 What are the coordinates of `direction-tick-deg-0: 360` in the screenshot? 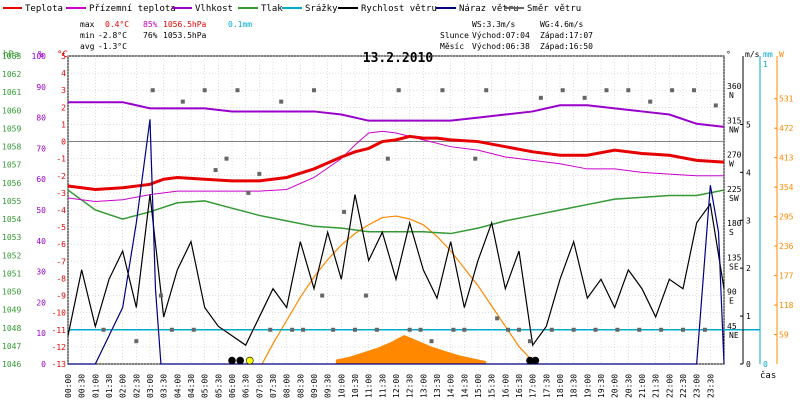 It's located at (734, 86).